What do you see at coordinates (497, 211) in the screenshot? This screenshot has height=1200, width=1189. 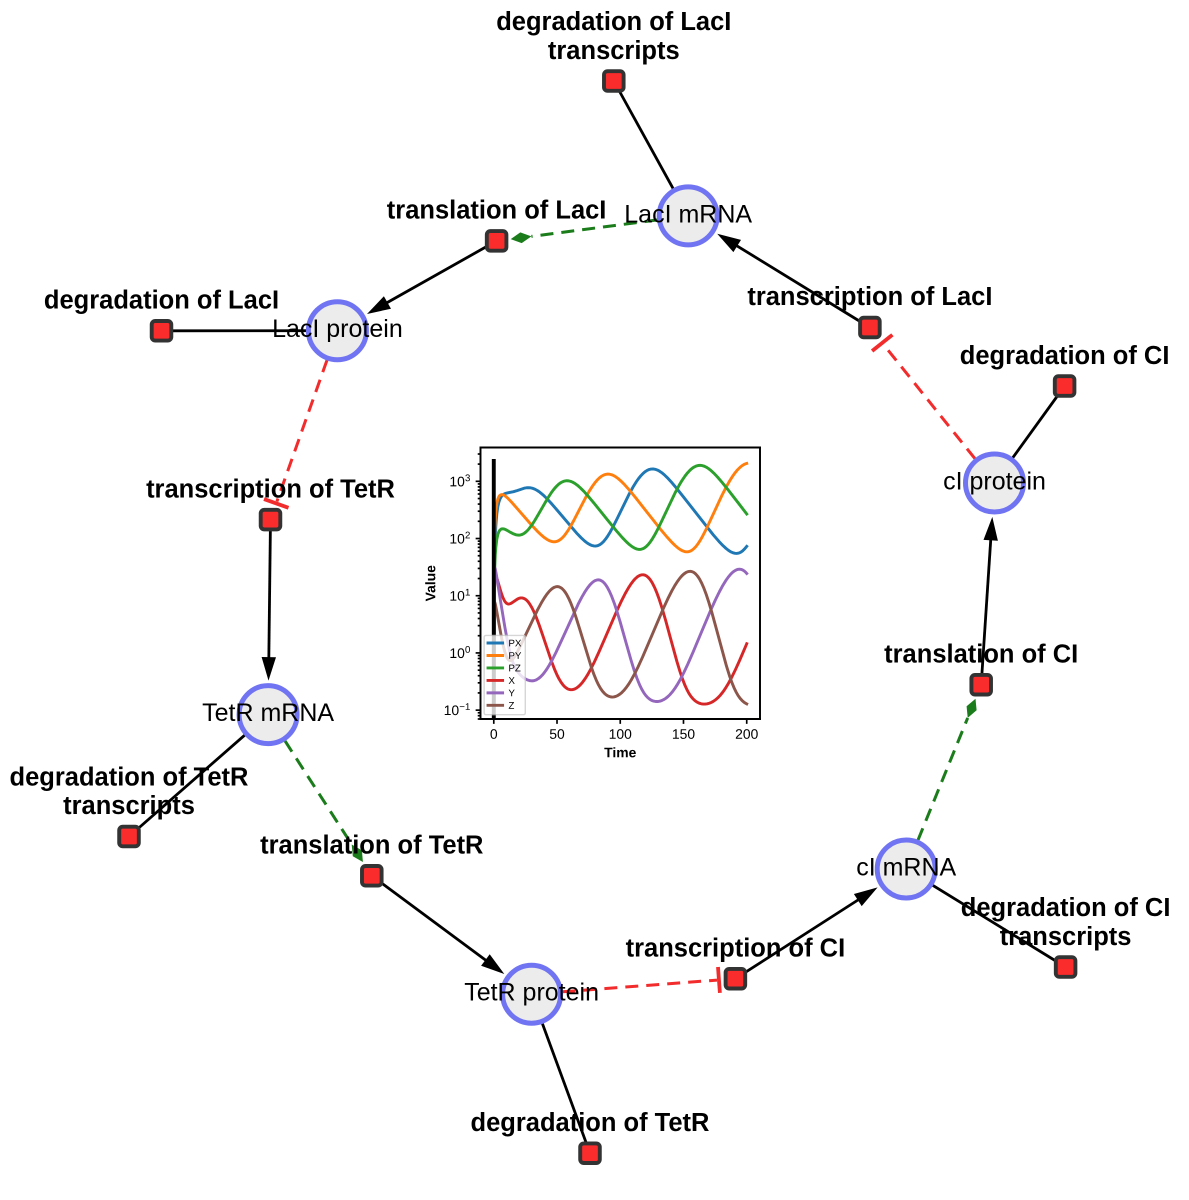 I see `svg-text: translation of LacI` at bounding box center [497, 211].